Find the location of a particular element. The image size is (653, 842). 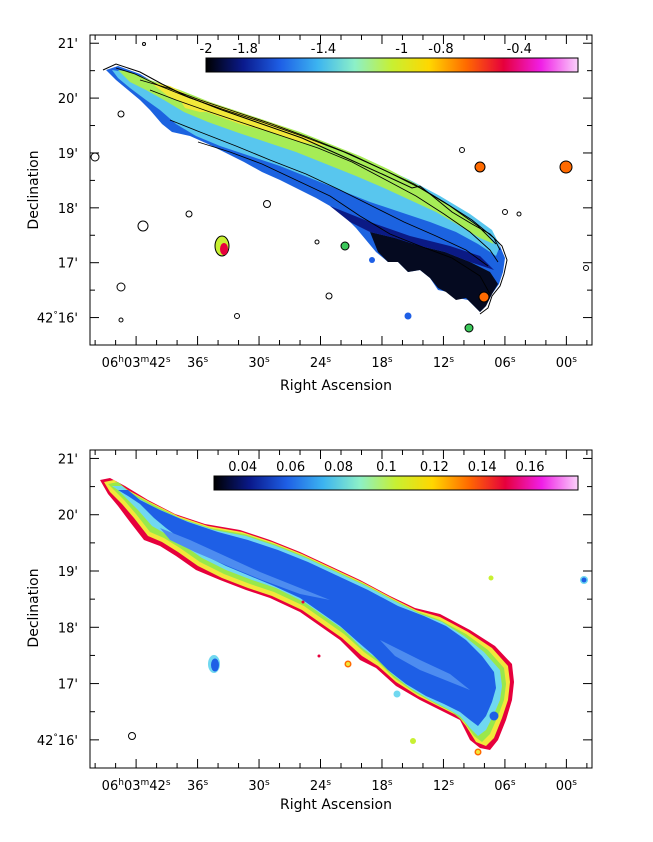

tail-lighter-blue-streak is located at coordinates (245, 564).